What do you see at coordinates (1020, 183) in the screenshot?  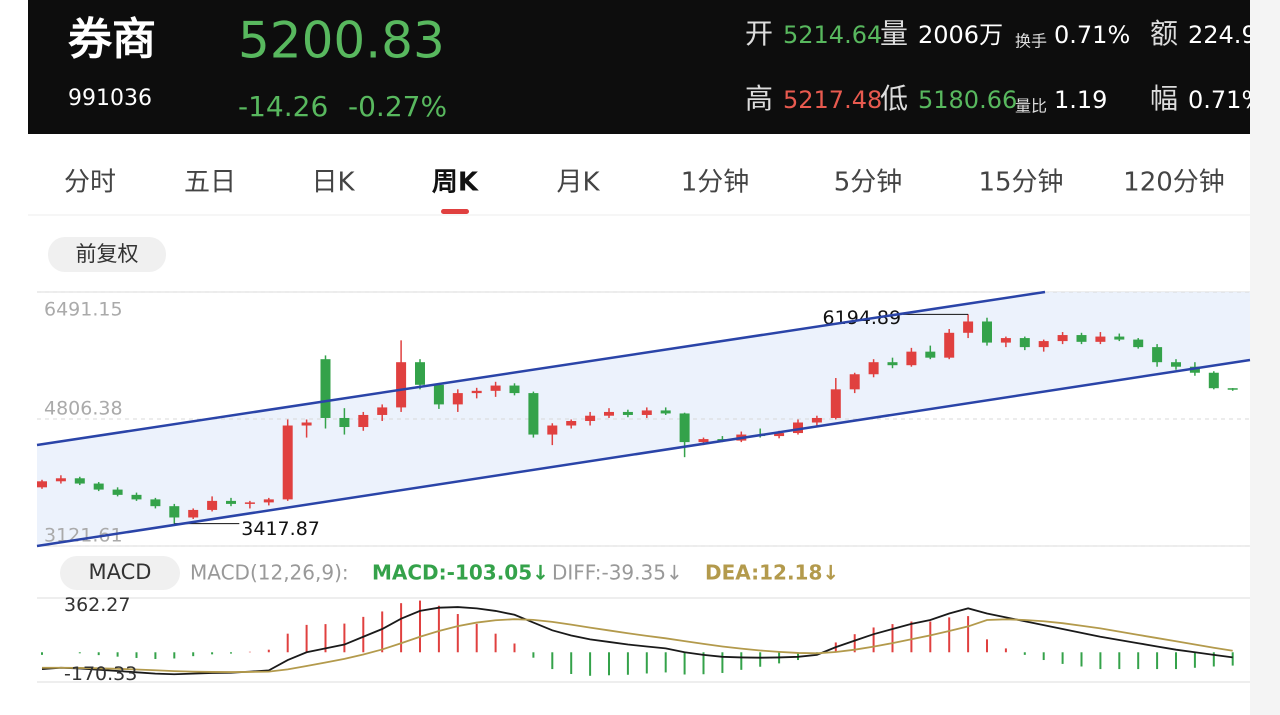 I see `tab: 15分钟` at bounding box center [1020, 183].